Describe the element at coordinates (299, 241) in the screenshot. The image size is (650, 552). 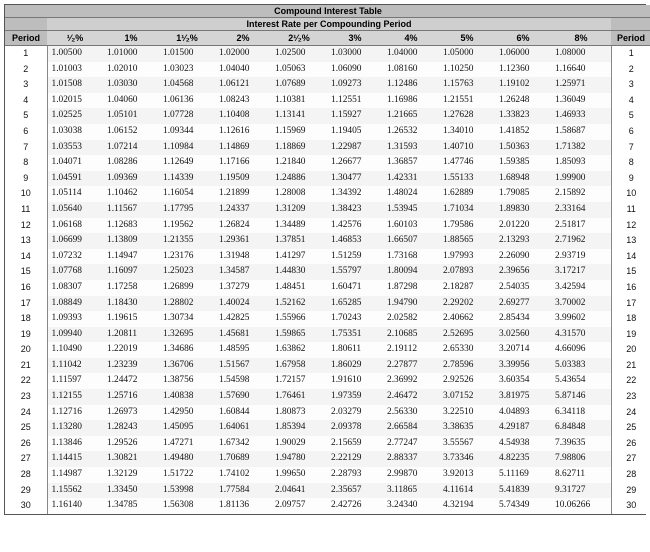
I see `factor-cell: 1.37851` at that location.